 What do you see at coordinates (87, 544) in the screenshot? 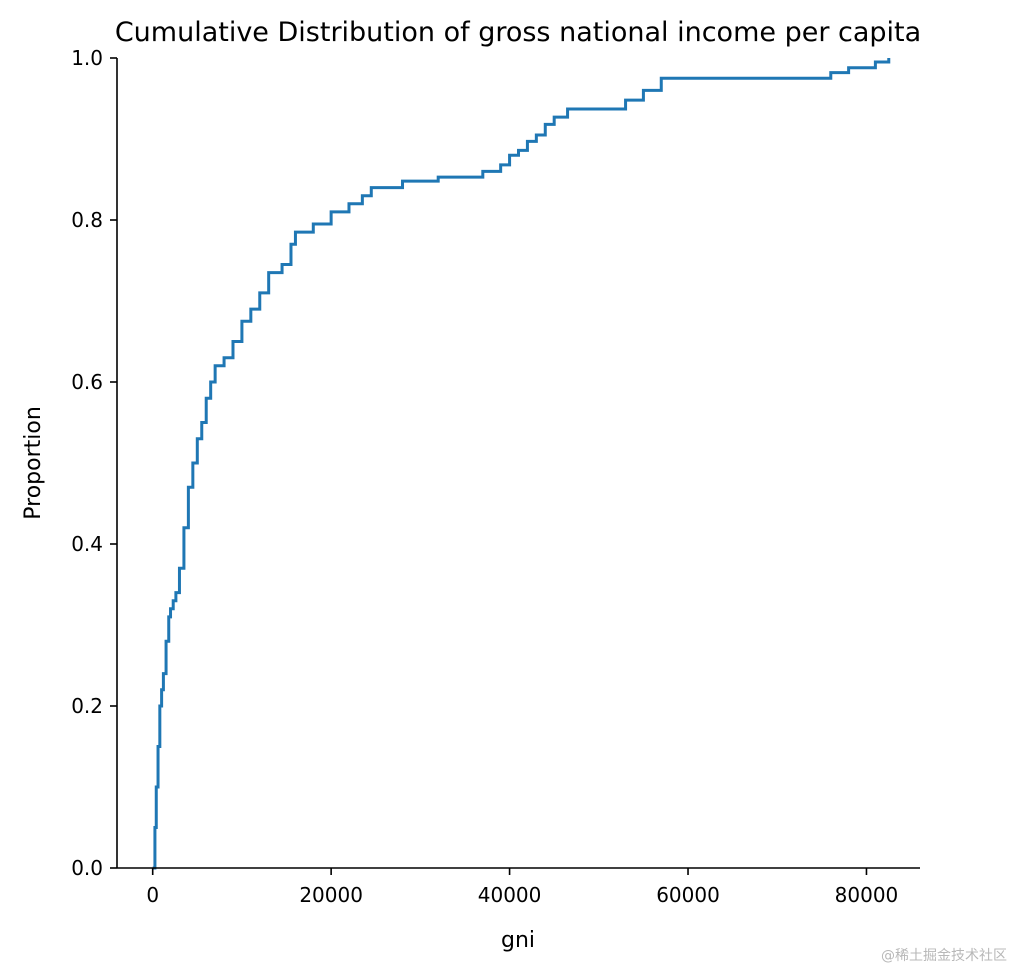
I see `y-tick-label: 0.4` at bounding box center [87, 544].